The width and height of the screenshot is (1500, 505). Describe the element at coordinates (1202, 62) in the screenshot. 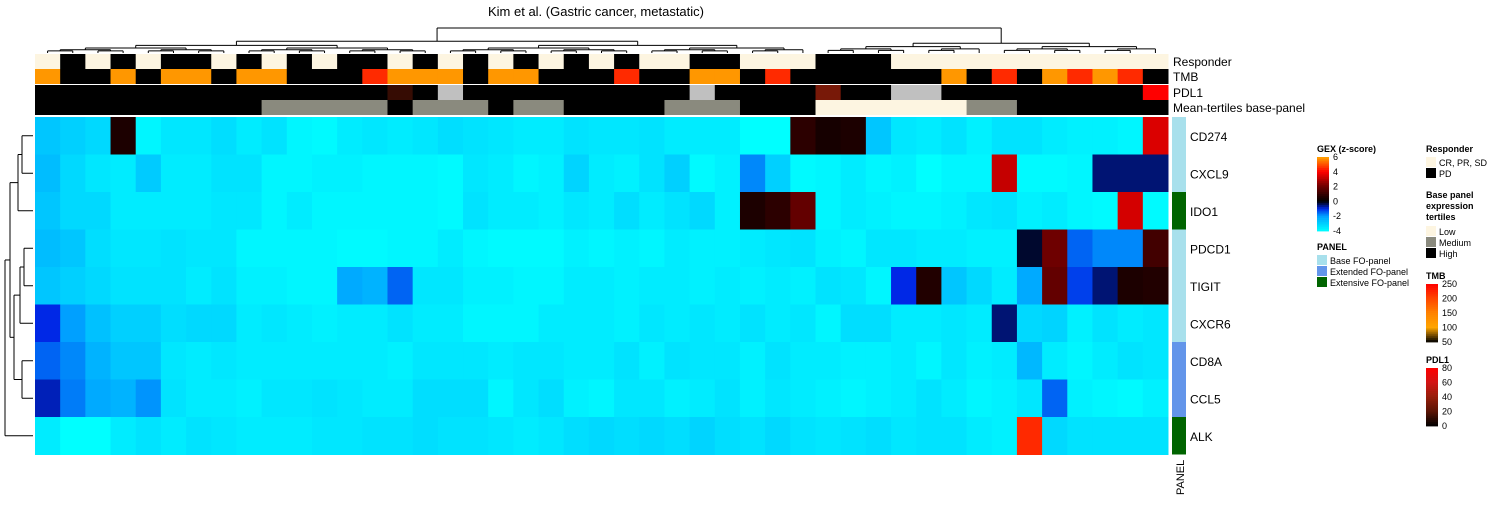

I see `annotation-label: Responder` at that location.